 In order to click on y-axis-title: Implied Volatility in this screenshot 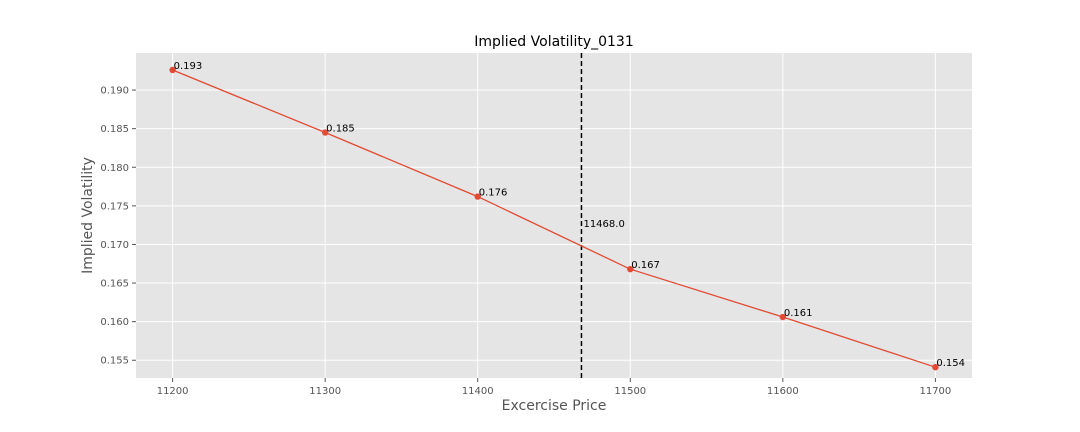, I will do `click(88, 215)`.